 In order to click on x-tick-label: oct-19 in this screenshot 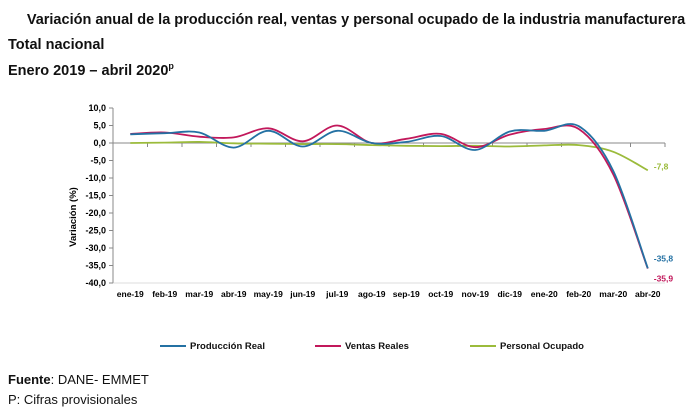, I will do `click(440, 294)`.